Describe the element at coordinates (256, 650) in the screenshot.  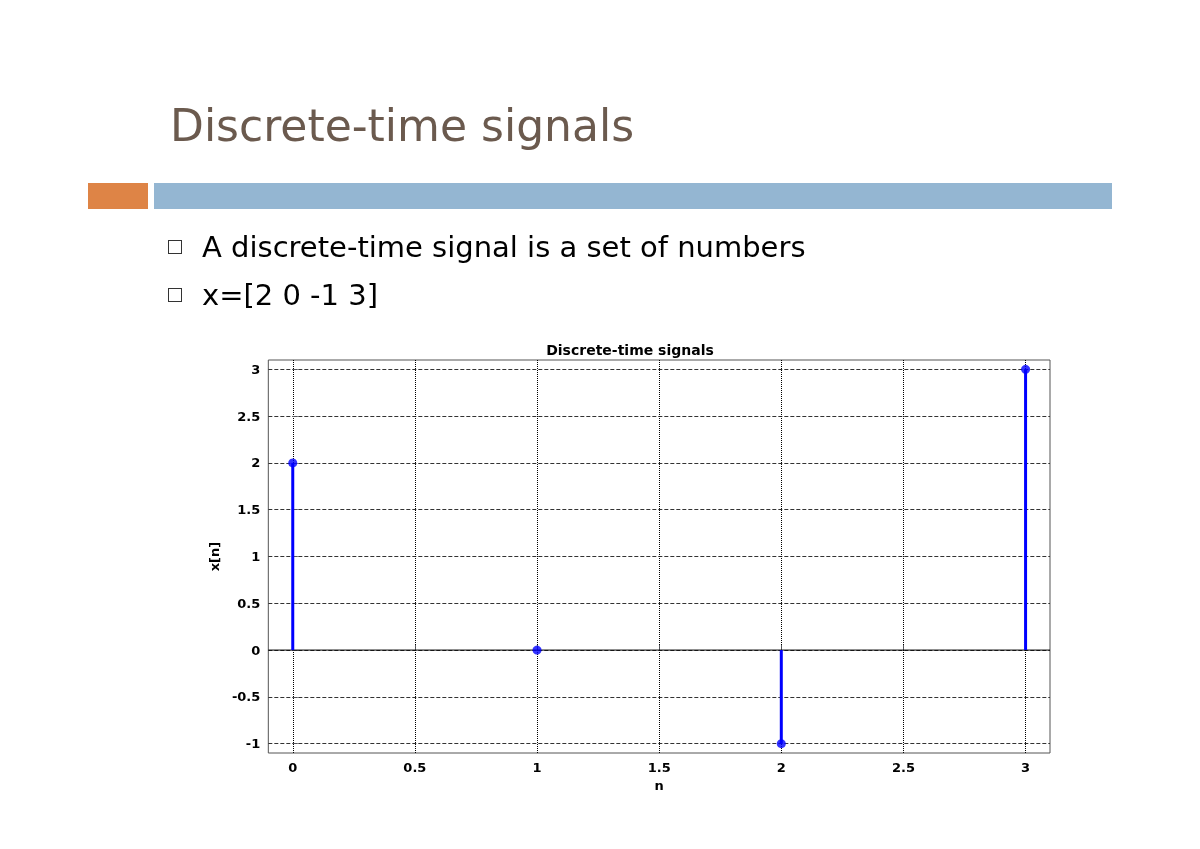
I see `y-tick-label: 0` at that location.